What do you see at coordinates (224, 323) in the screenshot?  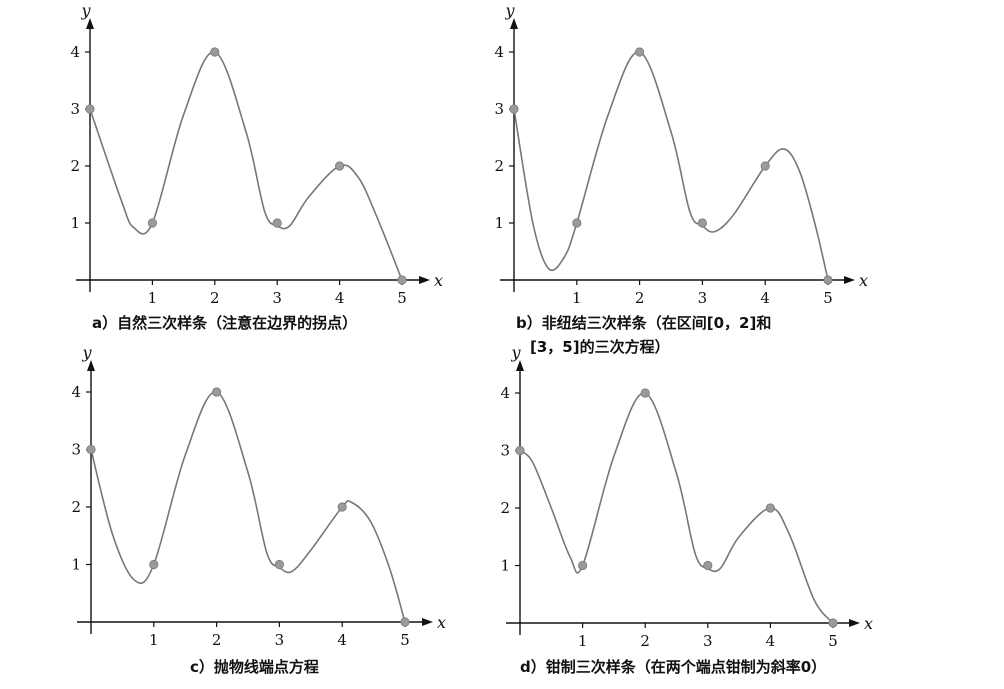 I see `panel-caption: a）自然三次样条（注意在边界的拐点）` at bounding box center [224, 323].